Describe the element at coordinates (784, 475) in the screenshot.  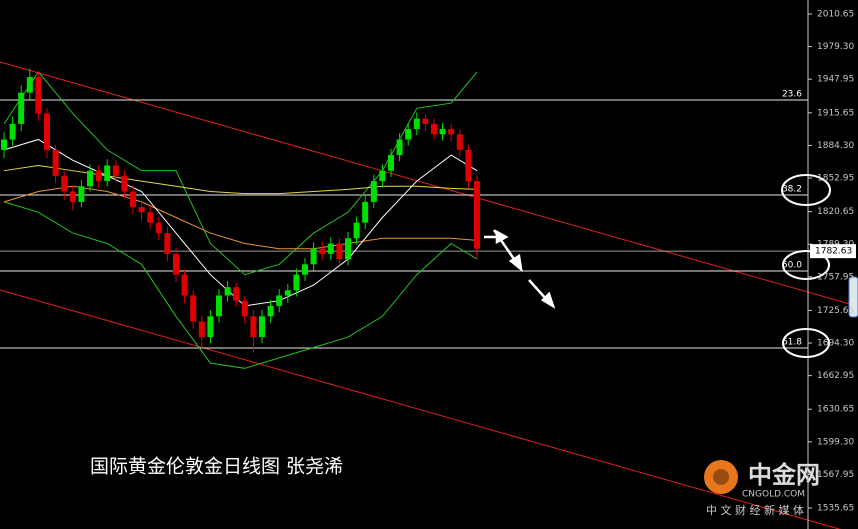
I see `logo-name: 中金网` at that location.